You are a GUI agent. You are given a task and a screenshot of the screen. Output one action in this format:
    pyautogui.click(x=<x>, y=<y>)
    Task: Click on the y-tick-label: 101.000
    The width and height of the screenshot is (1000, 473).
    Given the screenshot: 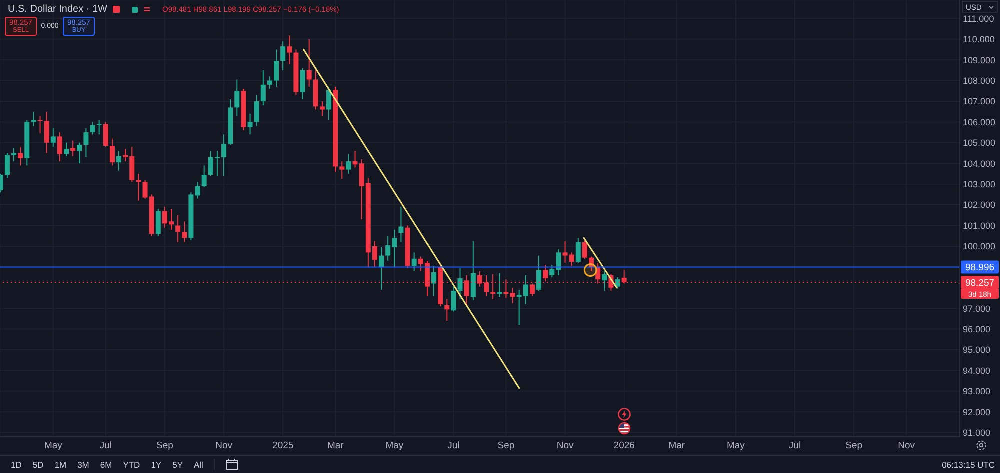 What is the action you would take?
    pyautogui.click(x=979, y=225)
    